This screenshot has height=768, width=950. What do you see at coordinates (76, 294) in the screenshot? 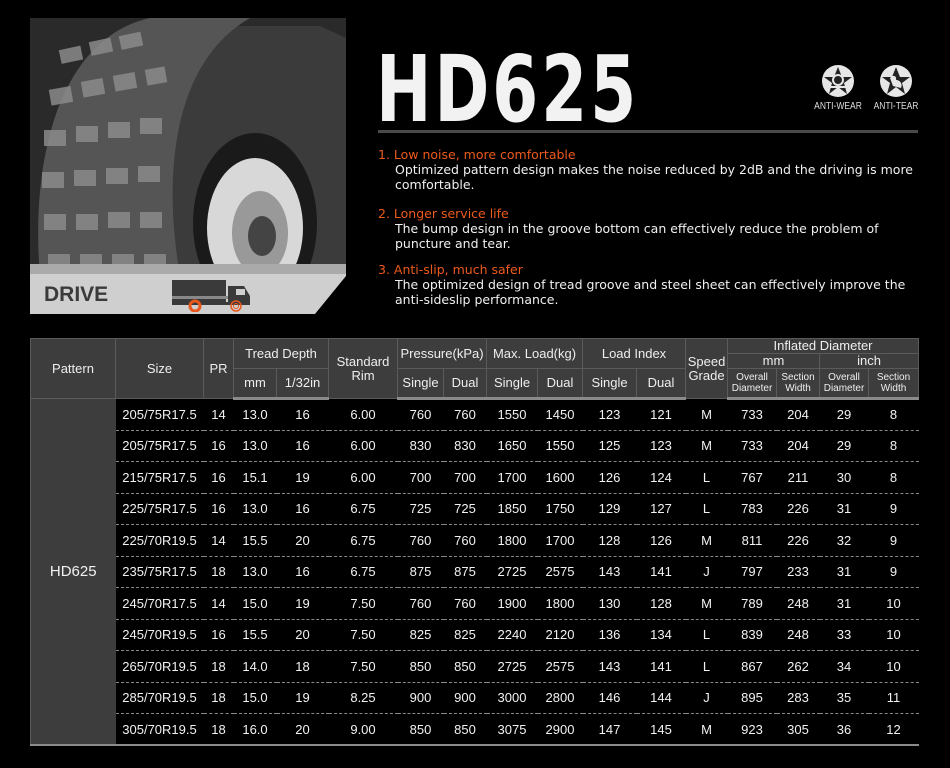
I see `category-label: DRIVE` at bounding box center [76, 294].